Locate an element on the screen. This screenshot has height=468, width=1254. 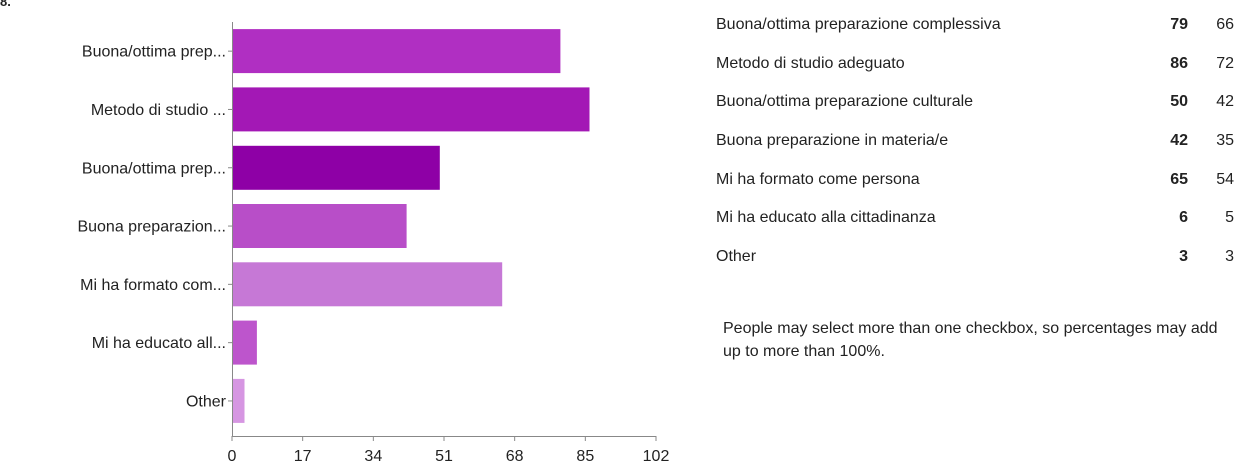
x-tick-label: 68 is located at coordinates (515, 456).